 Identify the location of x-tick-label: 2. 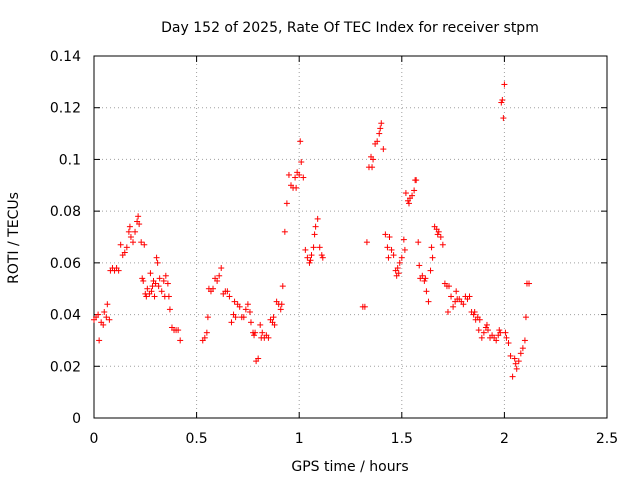
(504, 439).